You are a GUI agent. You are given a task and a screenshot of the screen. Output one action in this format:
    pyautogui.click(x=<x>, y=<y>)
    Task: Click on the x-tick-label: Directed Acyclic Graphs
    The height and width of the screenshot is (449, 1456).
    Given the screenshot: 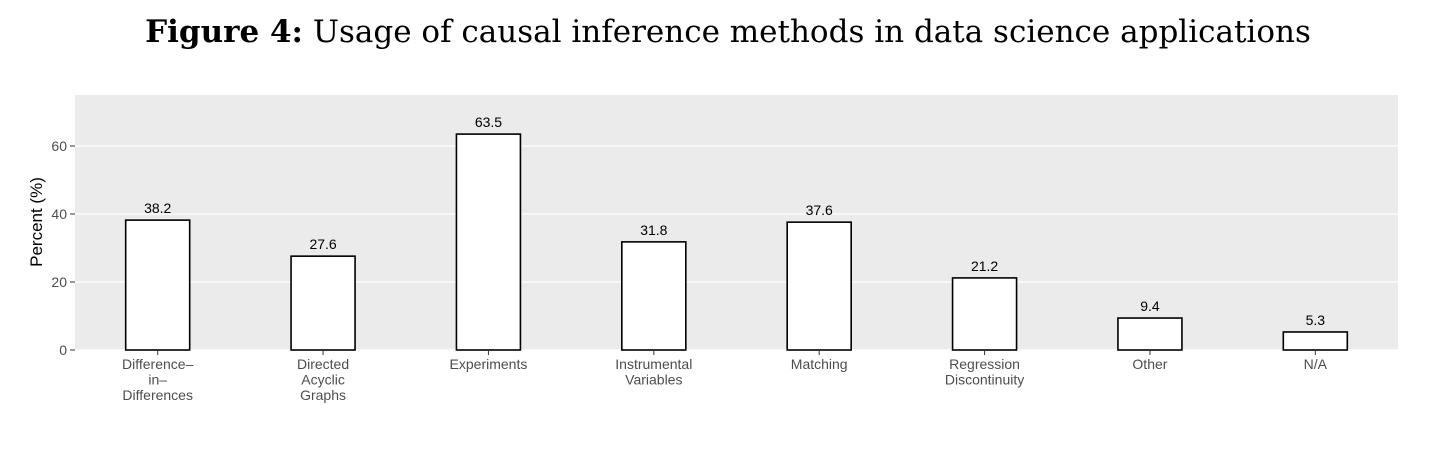 What is the action you would take?
    pyautogui.click(x=323, y=379)
    